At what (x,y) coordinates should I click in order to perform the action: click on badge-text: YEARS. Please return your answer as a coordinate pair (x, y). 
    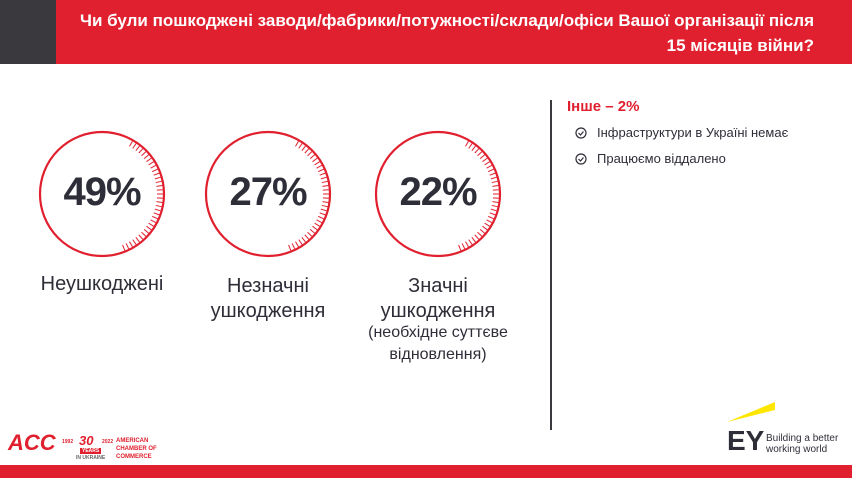
    Looking at the image, I should click on (91, 451).